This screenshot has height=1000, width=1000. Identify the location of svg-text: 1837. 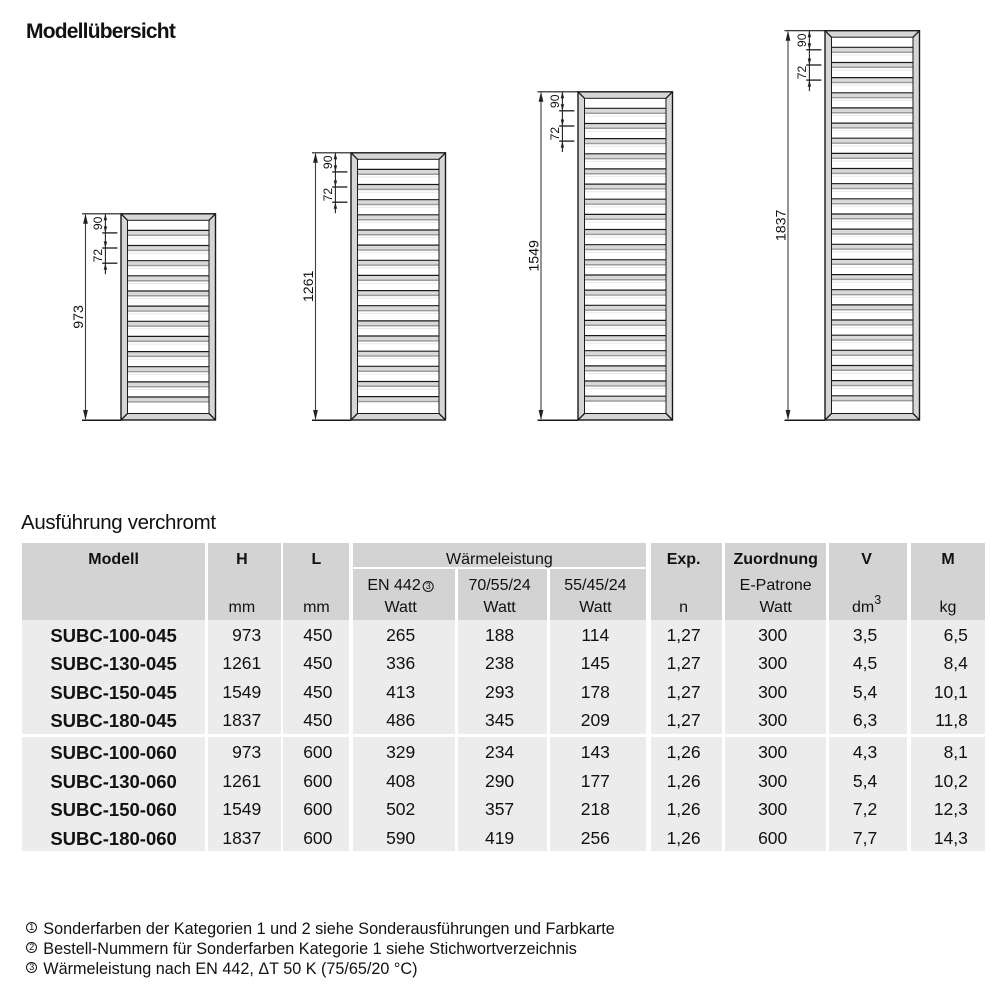
(782, 226).